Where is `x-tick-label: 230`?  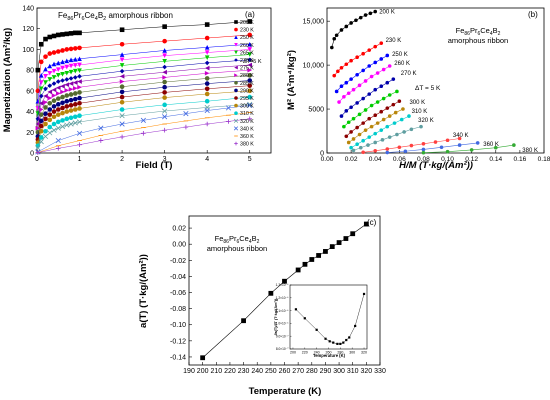 x-tick-label: 230 is located at coordinates (244, 371).